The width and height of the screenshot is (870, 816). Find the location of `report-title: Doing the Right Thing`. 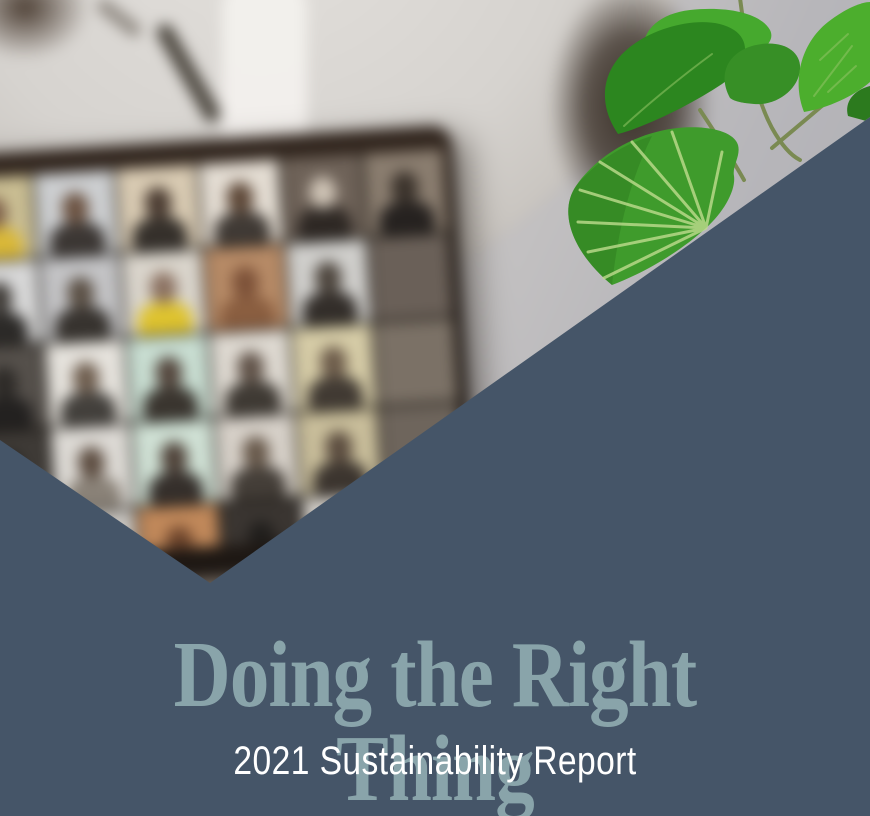

report-title: Doing the Right Thing is located at coordinates (435, 719).